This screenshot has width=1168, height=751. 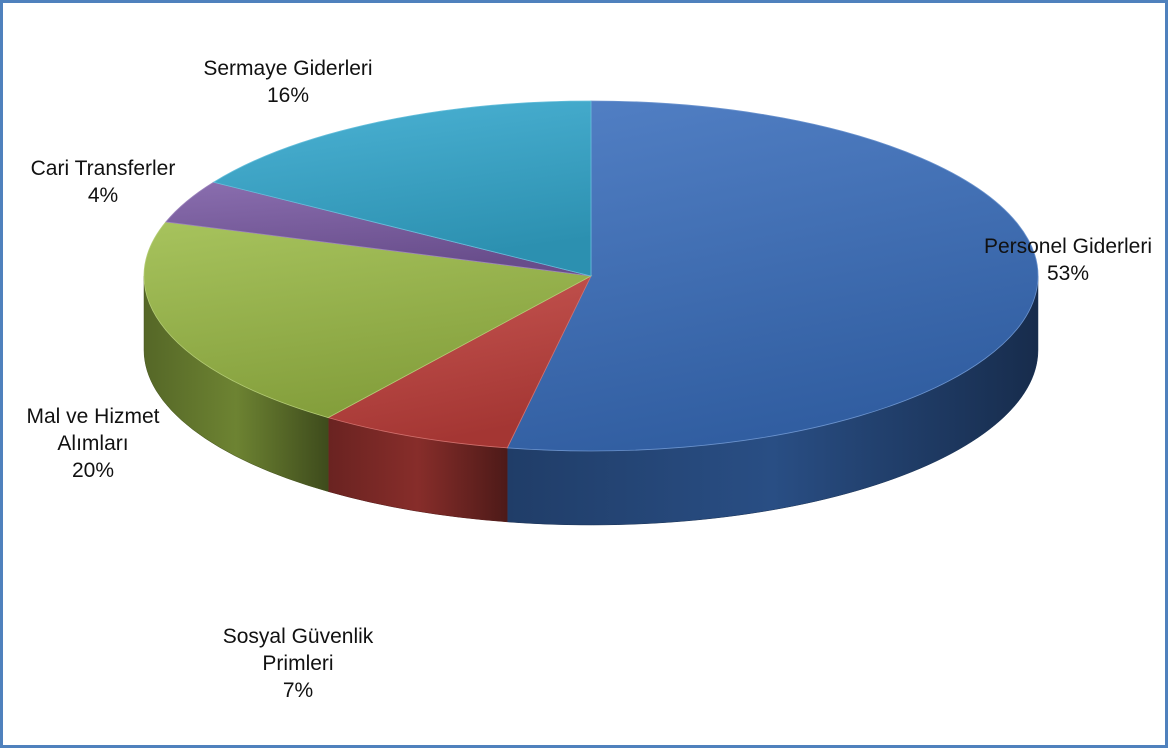 What do you see at coordinates (92, 416) in the screenshot?
I see `slice-label-line: Mal ve Hizmet` at bounding box center [92, 416].